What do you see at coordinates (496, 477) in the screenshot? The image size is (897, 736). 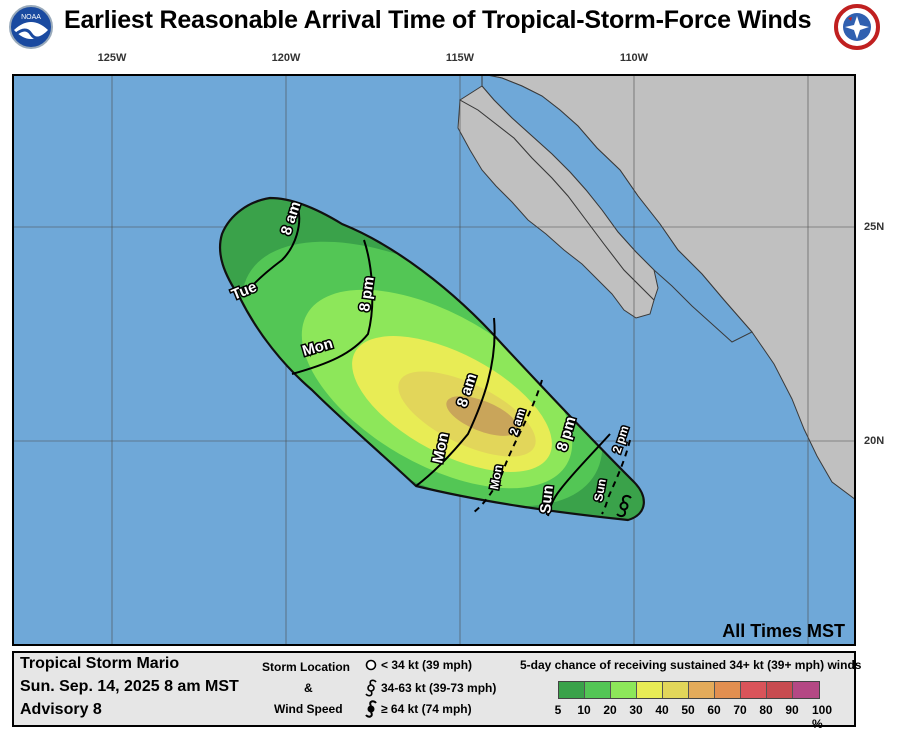 I see `time-label-mon-3: Mon` at bounding box center [496, 477].